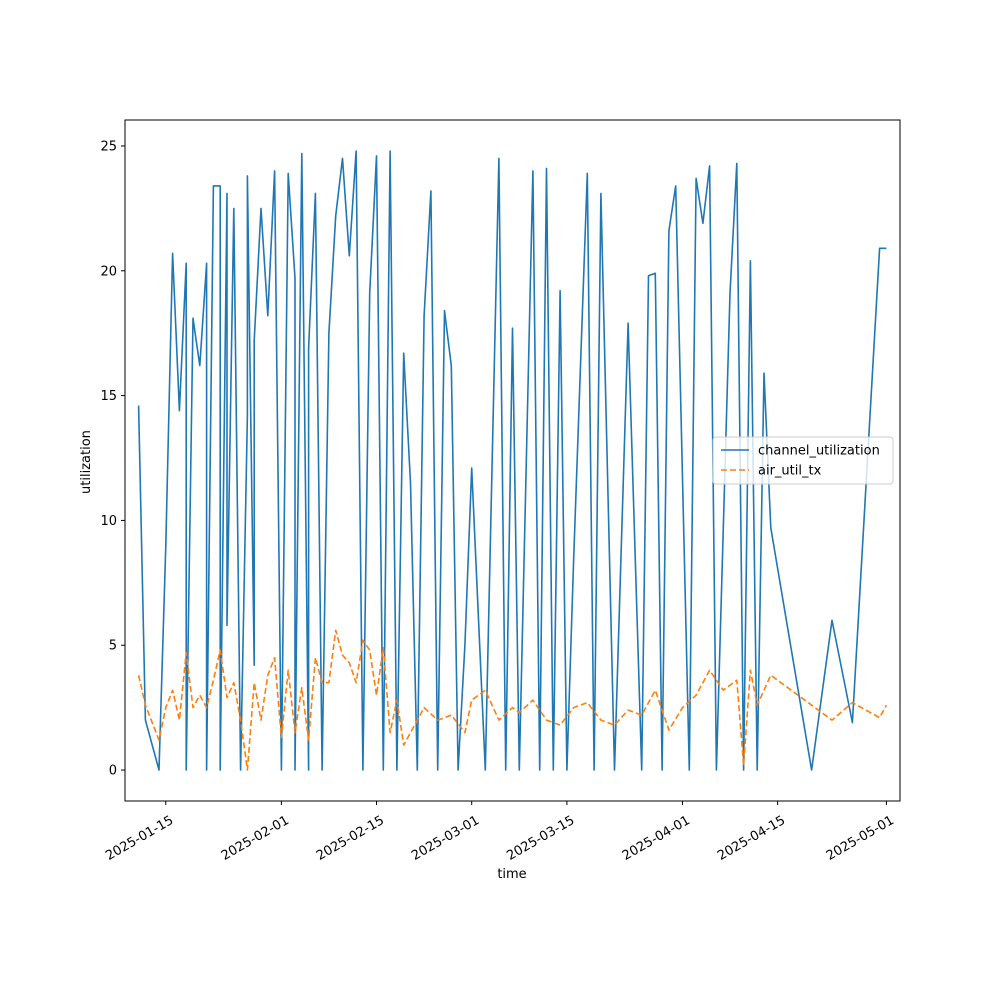 This screenshot has height=1000, width=1000. Describe the element at coordinates (540, 838) in the screenshot. I see `x-tick-label: 2025-03-15` at that location.